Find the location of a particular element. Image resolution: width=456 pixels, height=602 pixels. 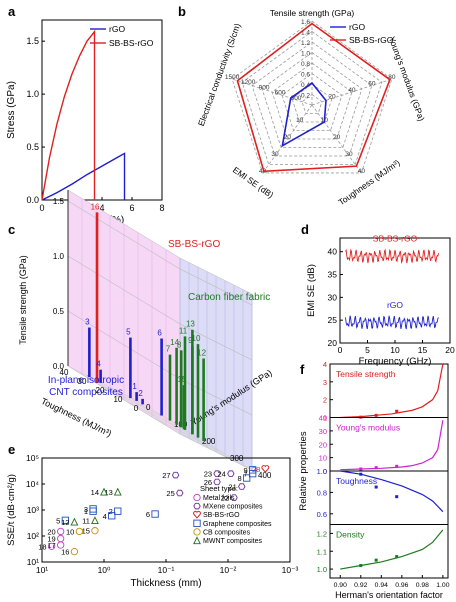

x-tick-label-a: 6 is located at coordinates (131, 208).